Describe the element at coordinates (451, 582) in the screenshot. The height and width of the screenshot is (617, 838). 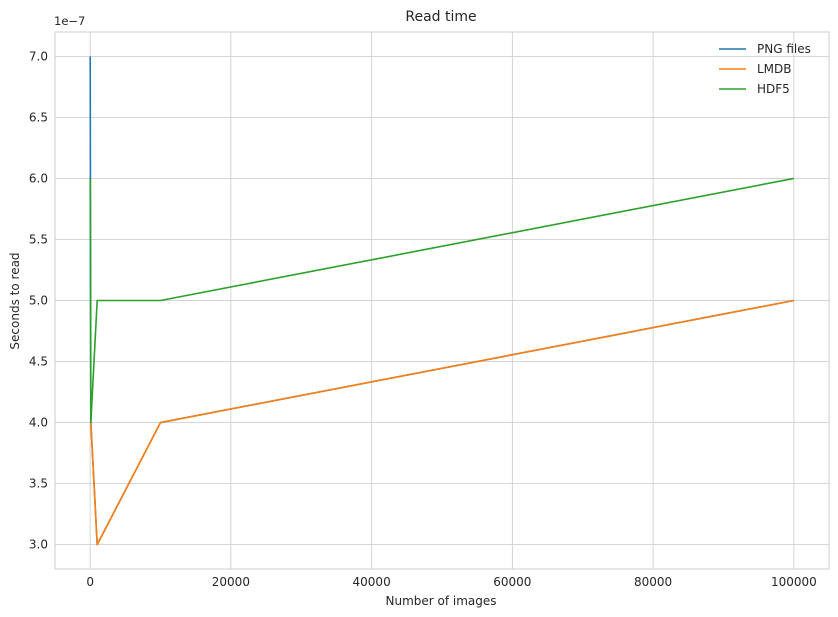
I see `x-ticks: 0 20000 40000 60000 80000 100000` at that location.